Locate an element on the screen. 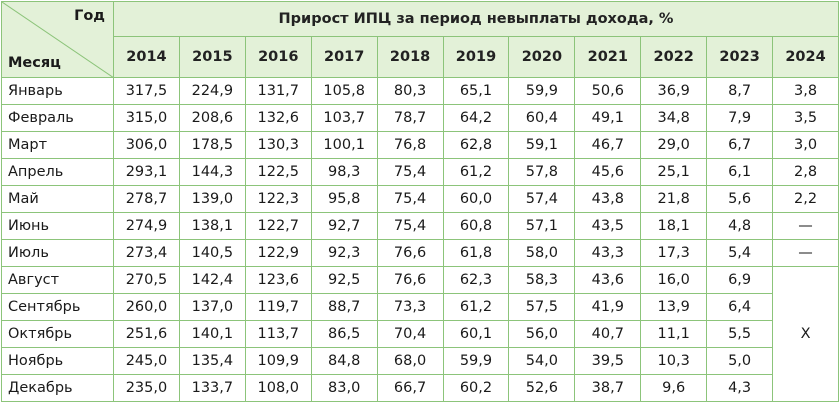 This screenshot has height=409, width=840. value-cell: 25,1 is located at coordinates (674, 172).